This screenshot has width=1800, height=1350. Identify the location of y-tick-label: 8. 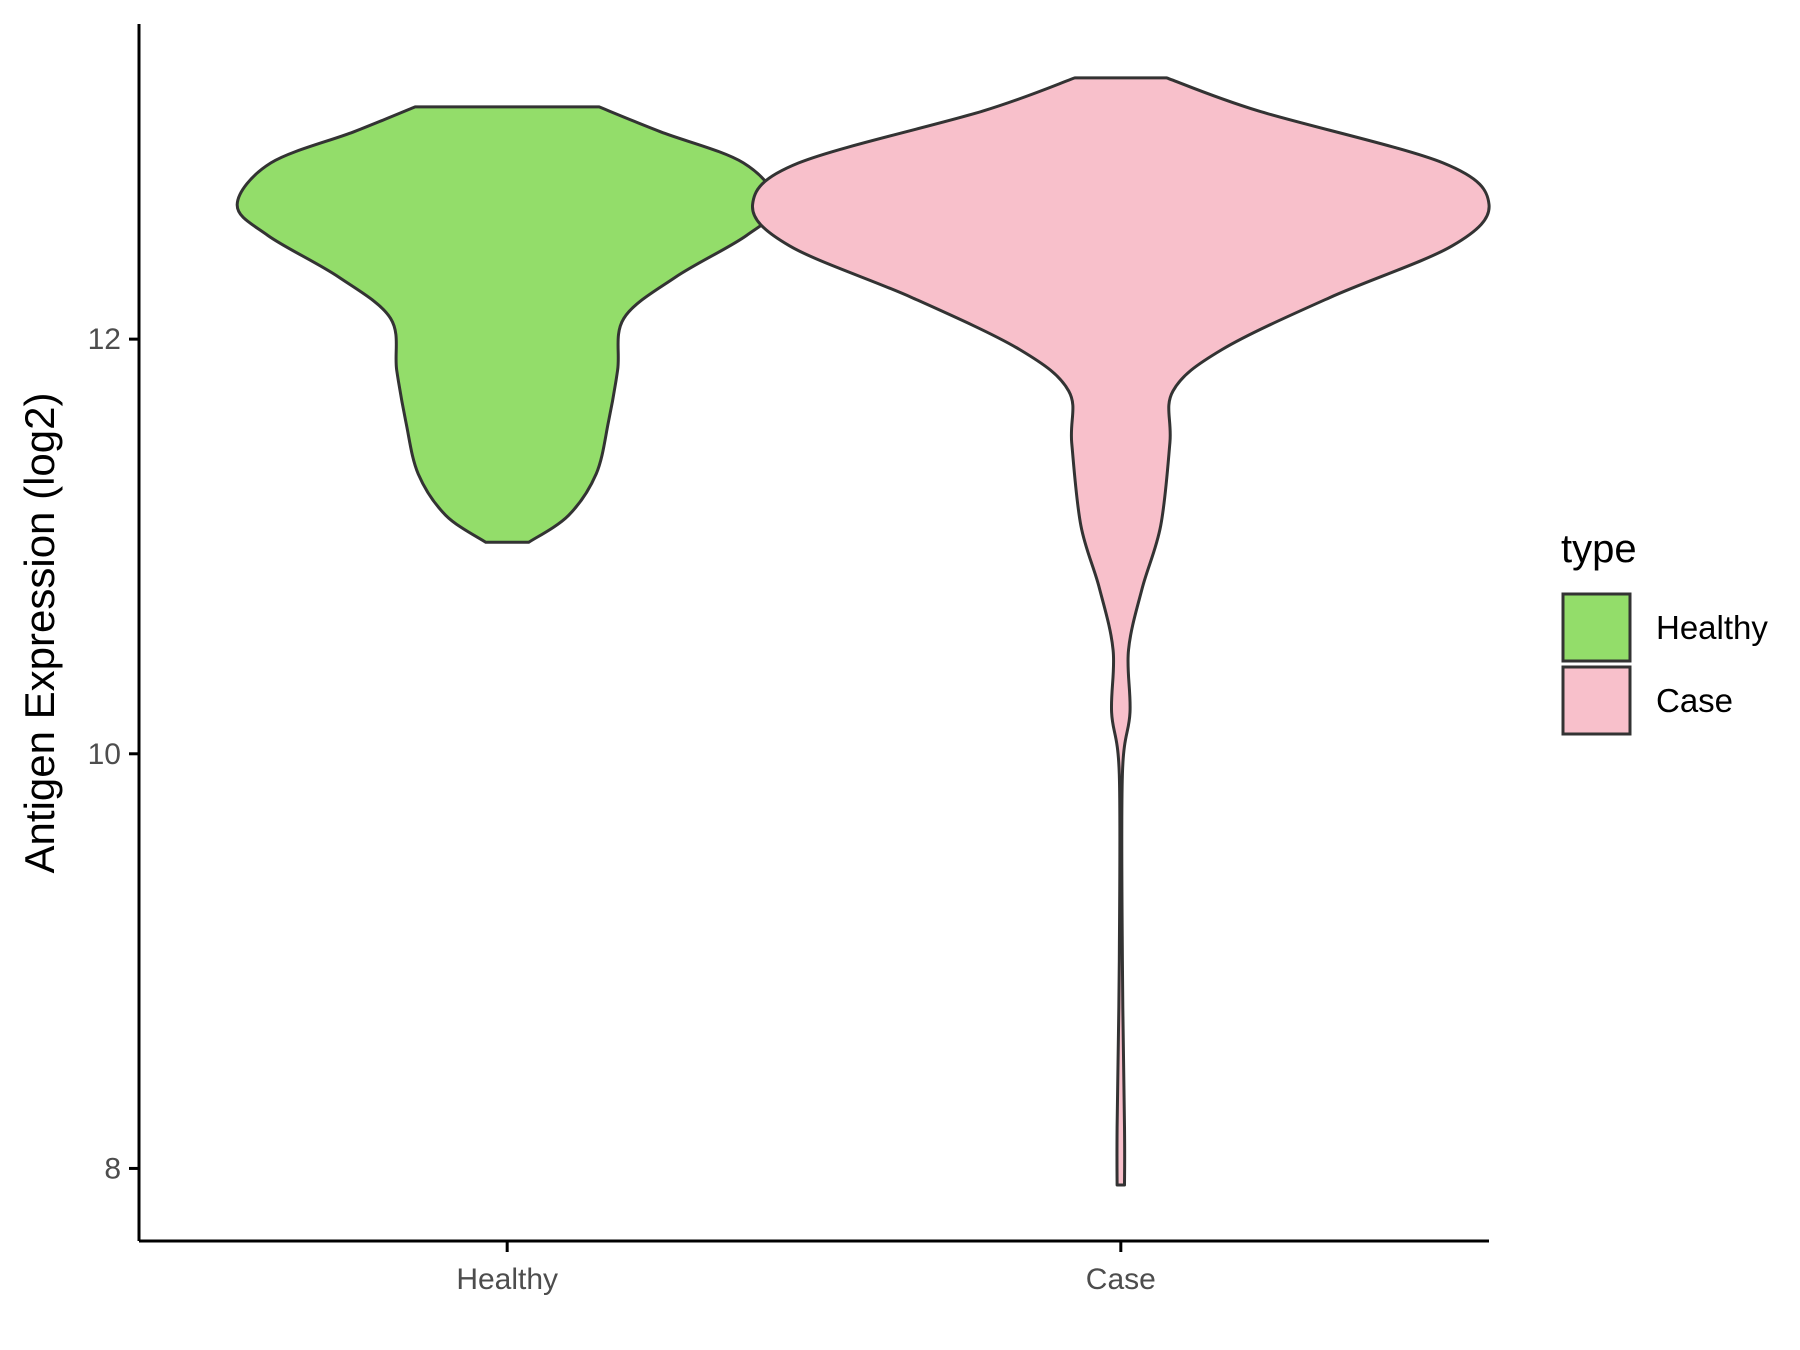
(112, 1168).